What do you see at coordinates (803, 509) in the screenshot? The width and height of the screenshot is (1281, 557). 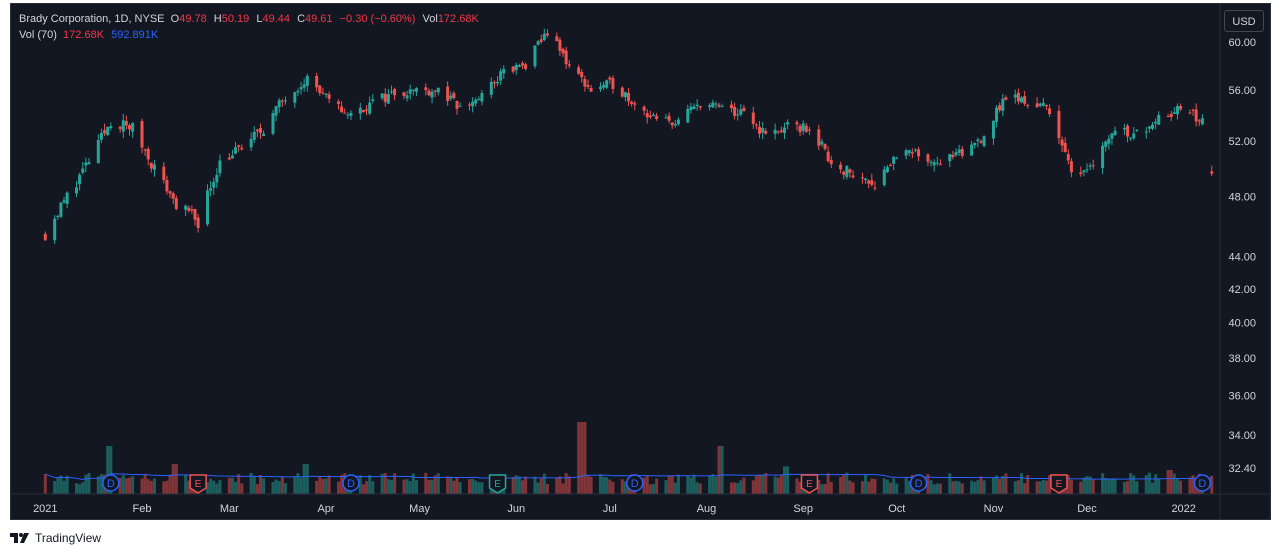 I see `time-tick-label: Sep` at bounding box center [803, 509].